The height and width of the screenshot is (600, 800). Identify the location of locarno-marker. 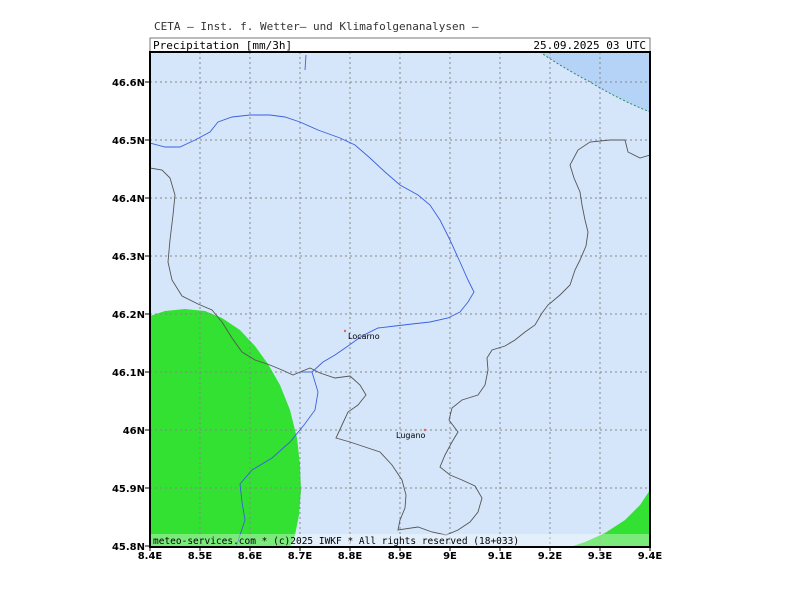
(345, 331).